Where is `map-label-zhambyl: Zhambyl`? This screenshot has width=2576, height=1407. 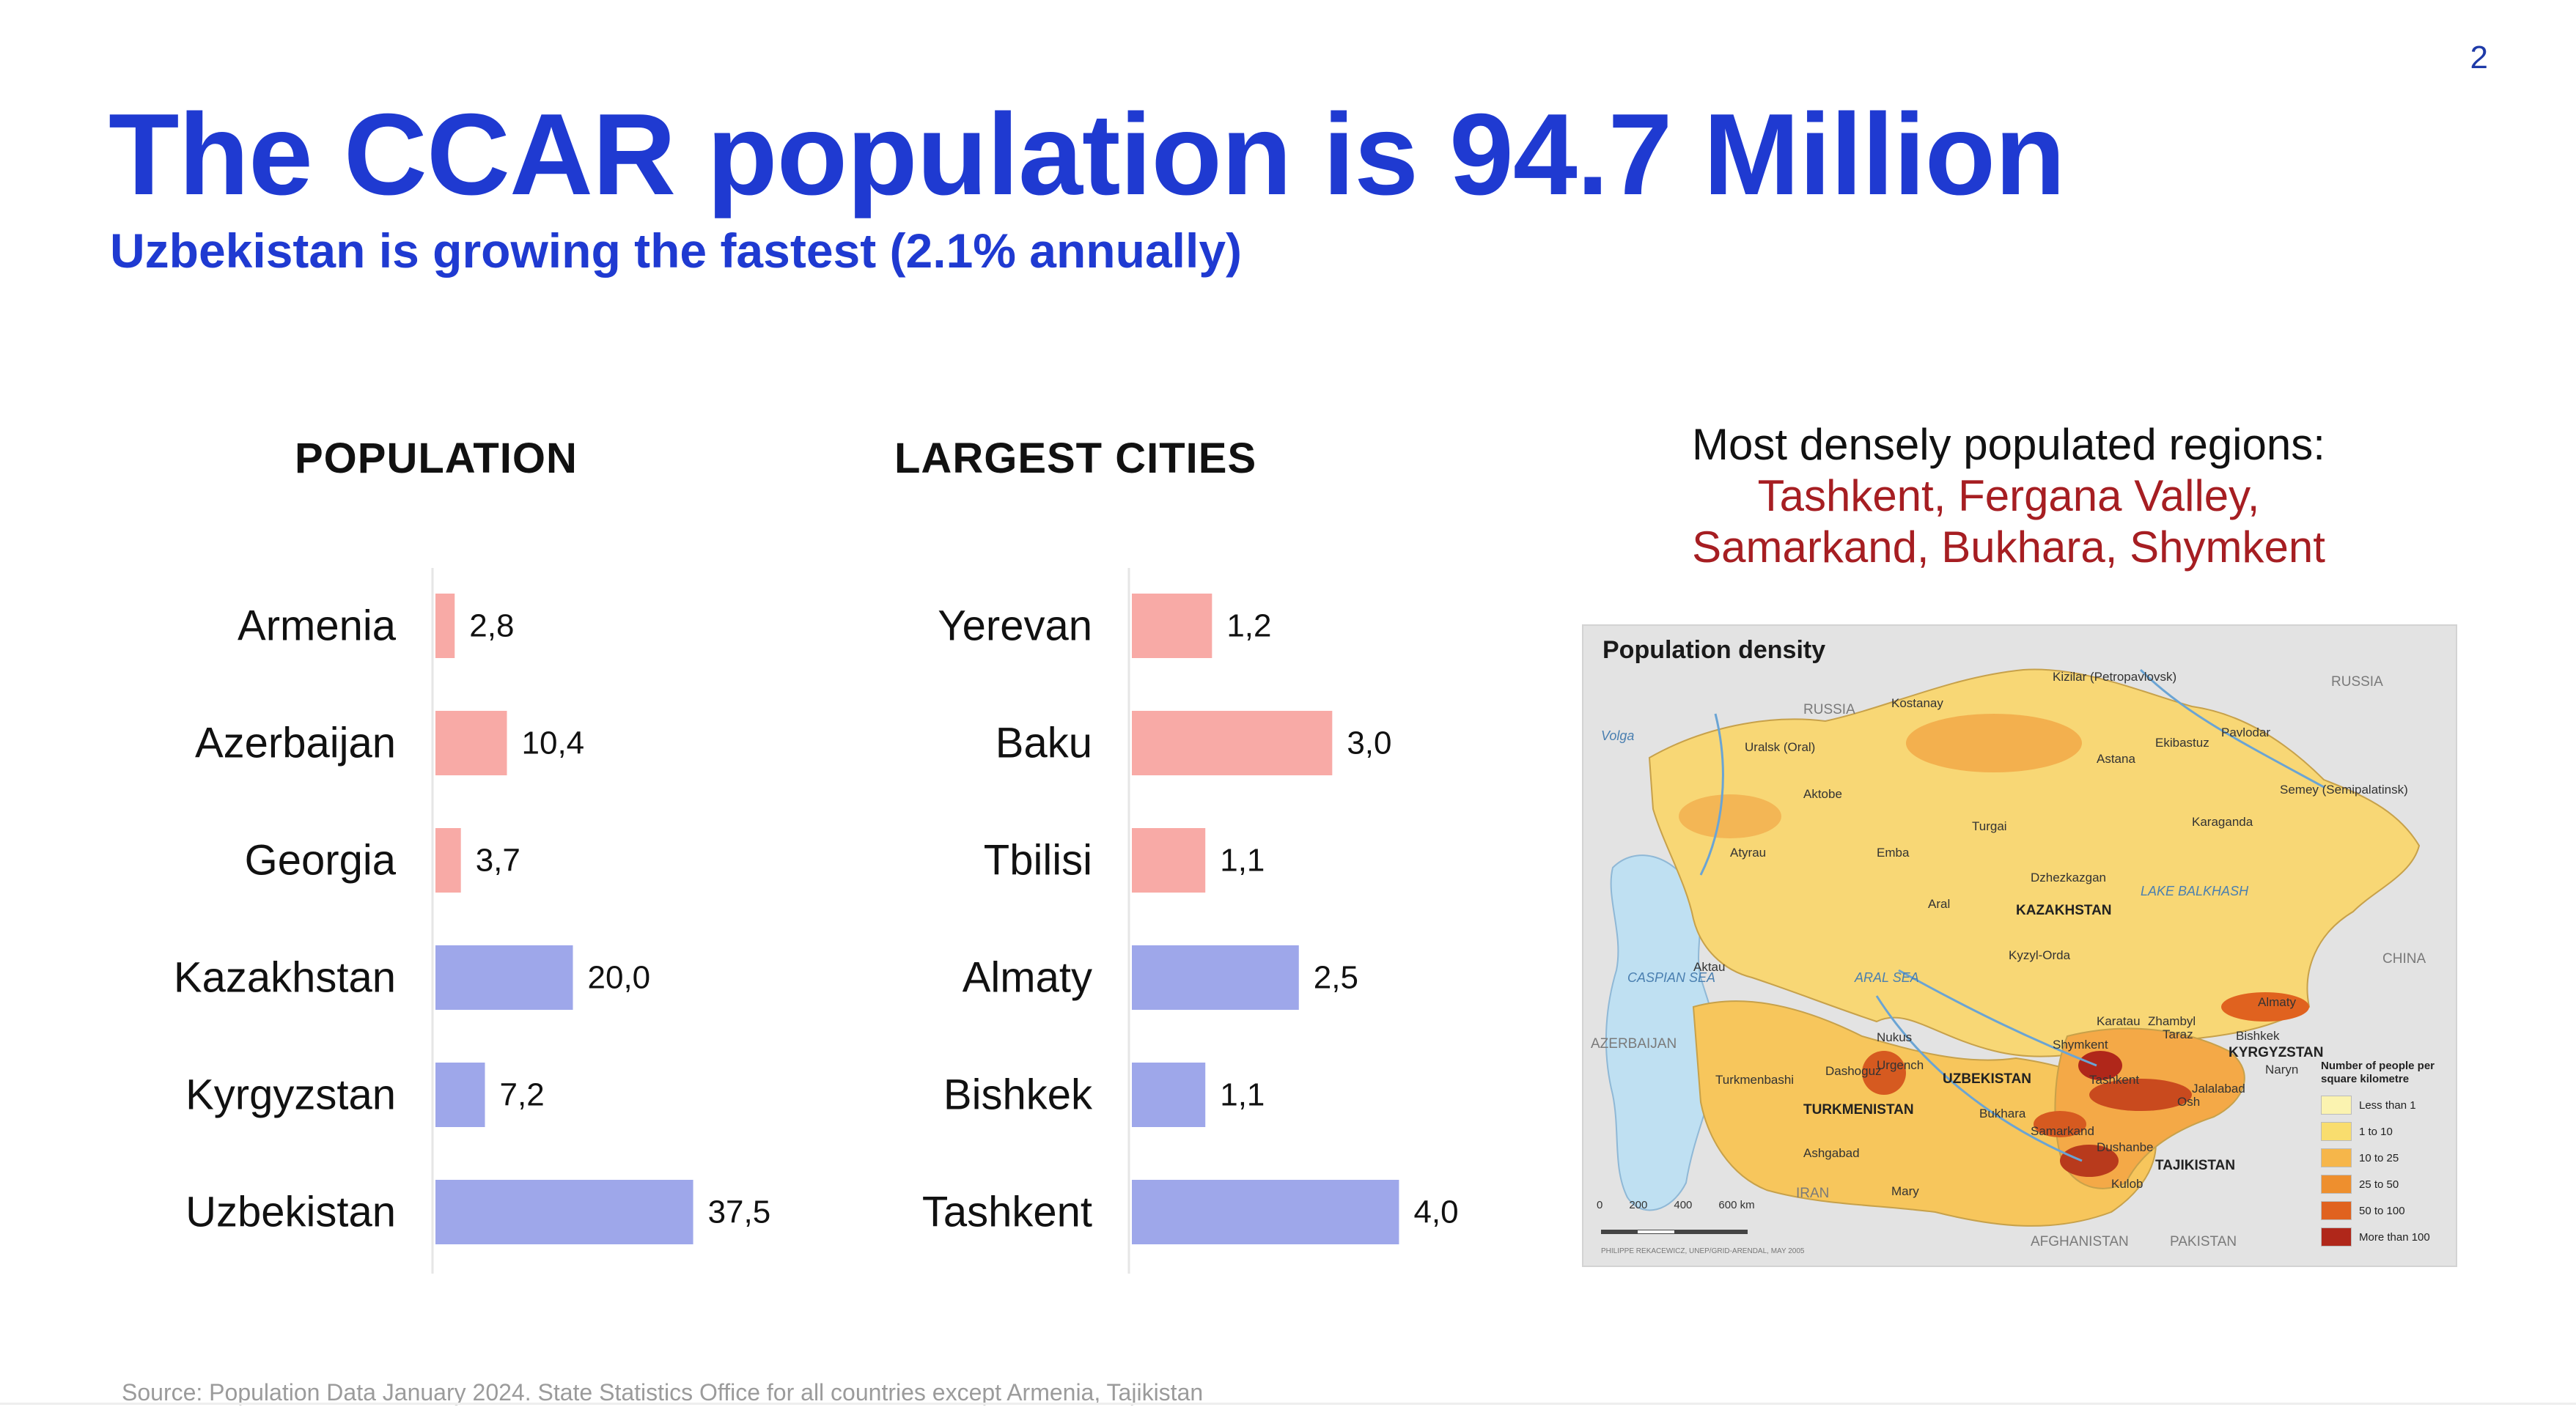
map-label-zhambyl: Zhambyl is located at coordinates (2172, 1021).